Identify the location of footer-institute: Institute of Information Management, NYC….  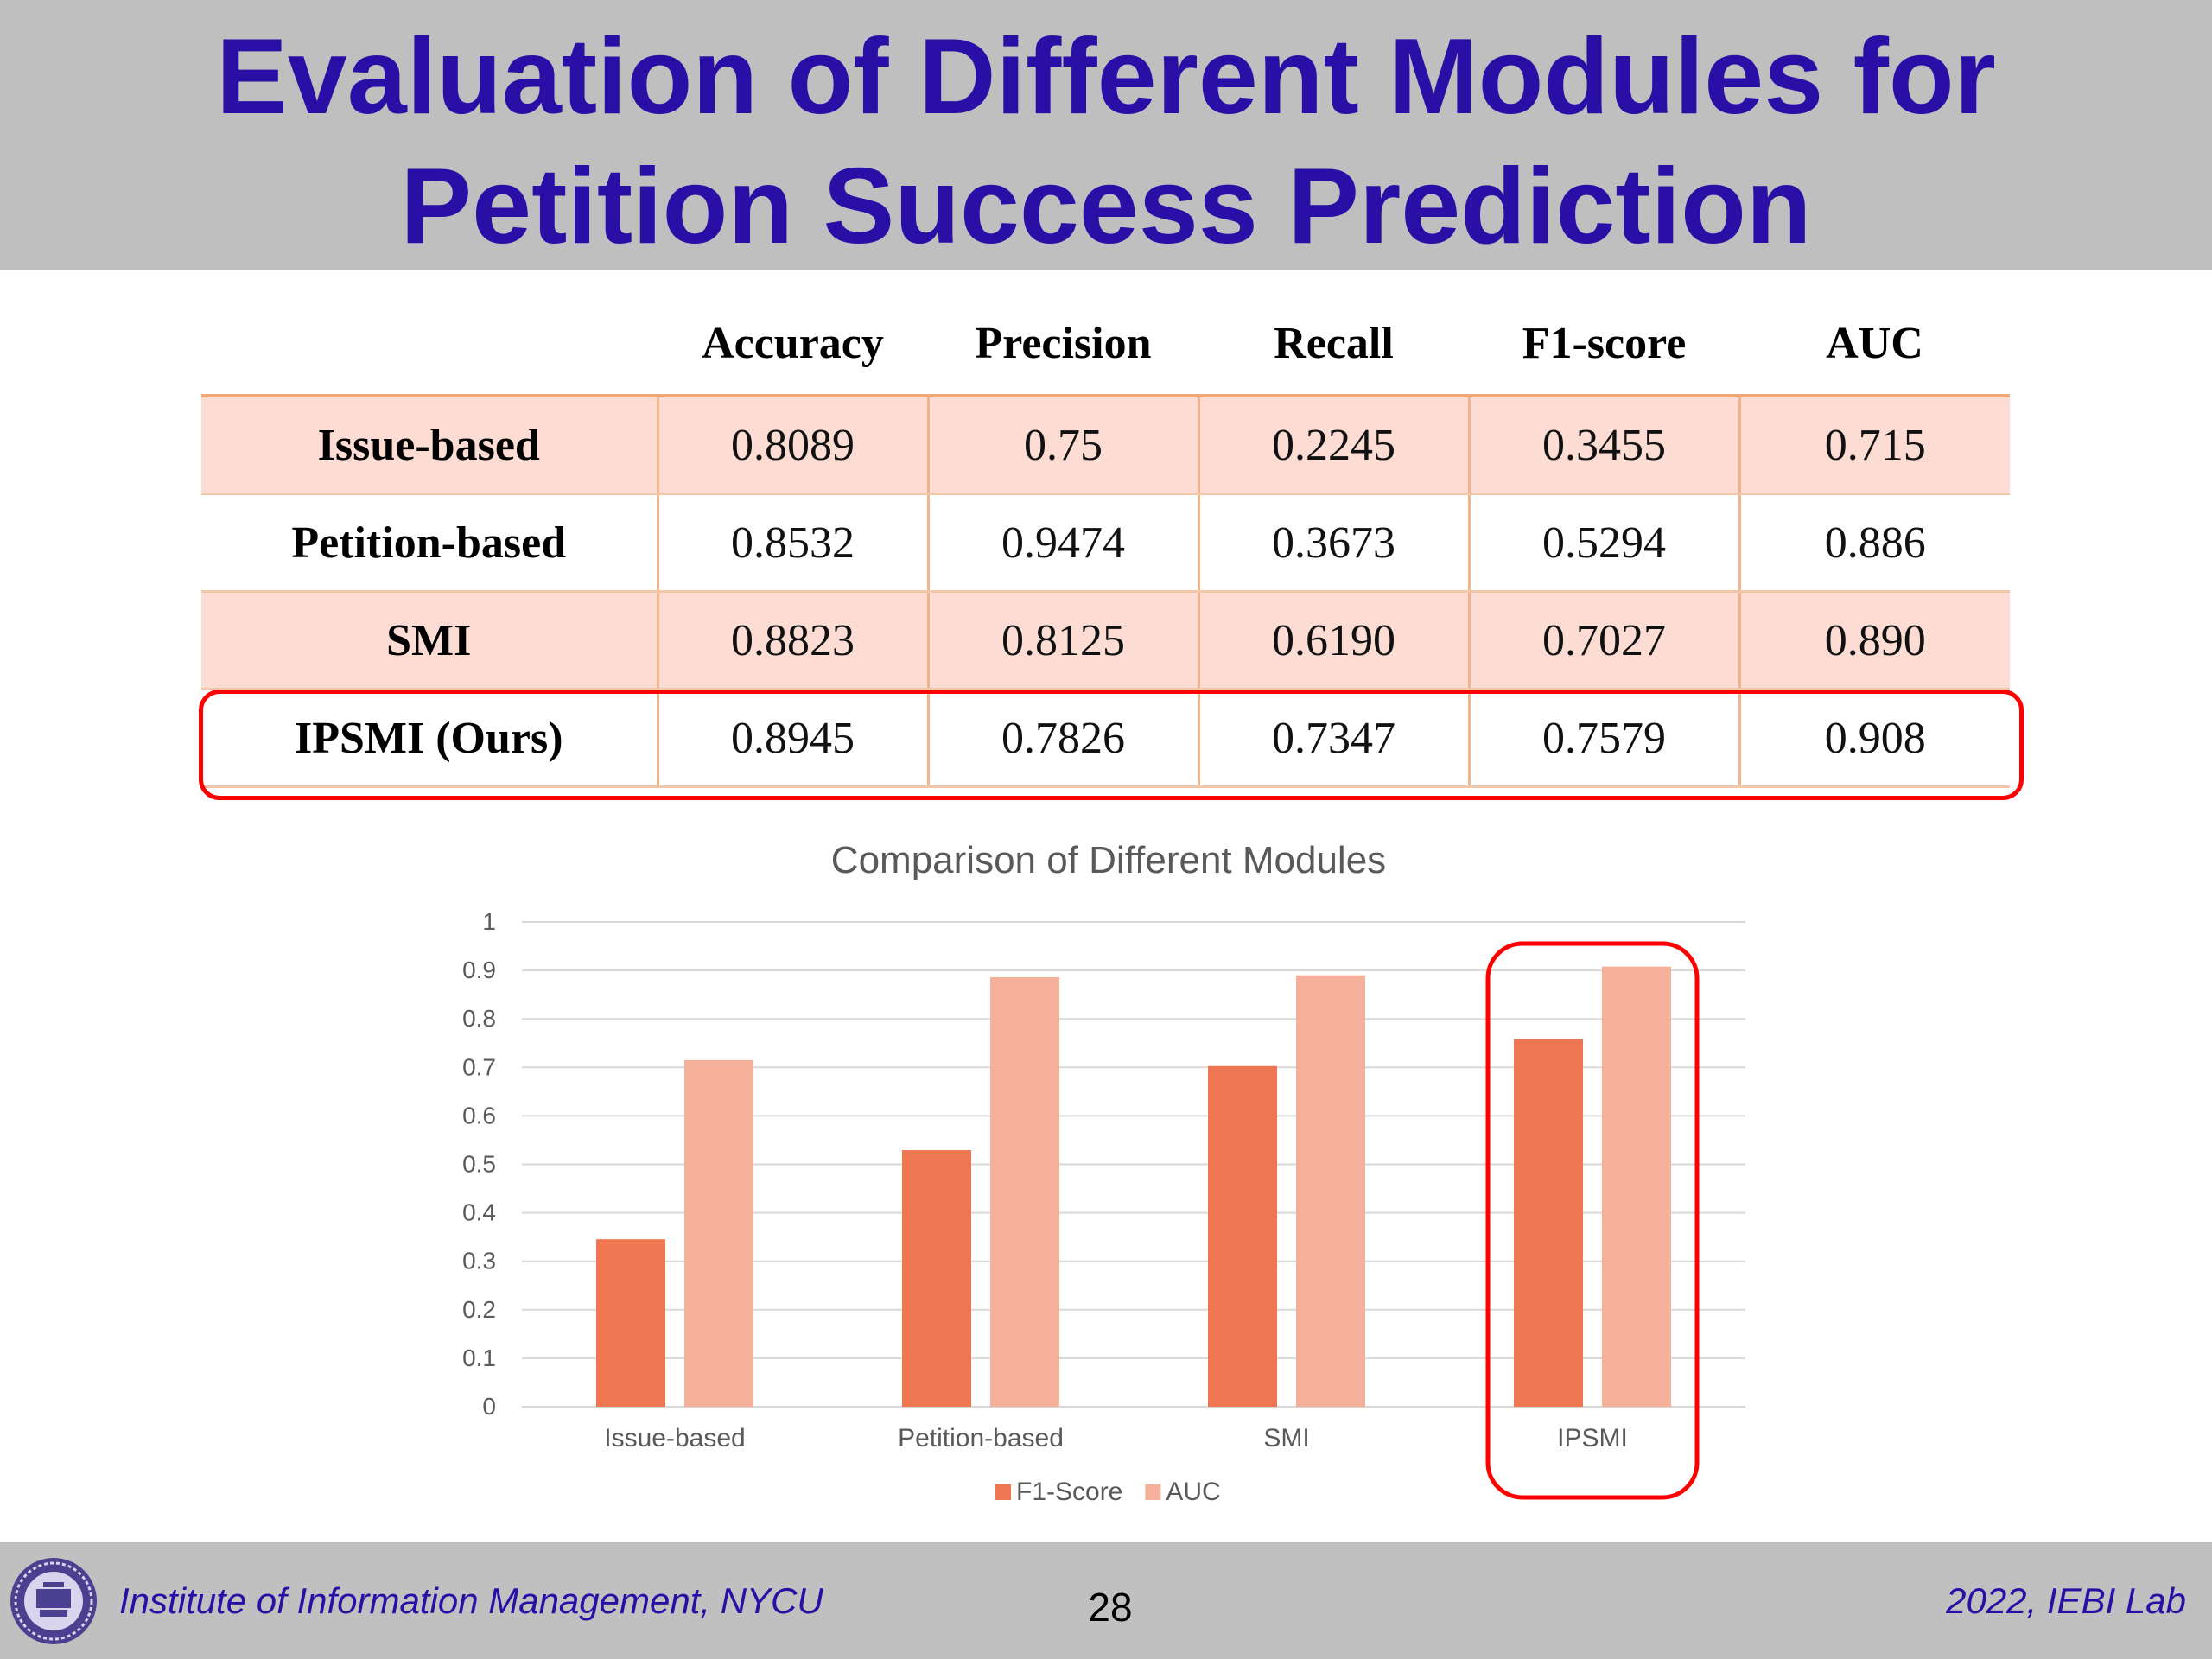
(471, 1600).